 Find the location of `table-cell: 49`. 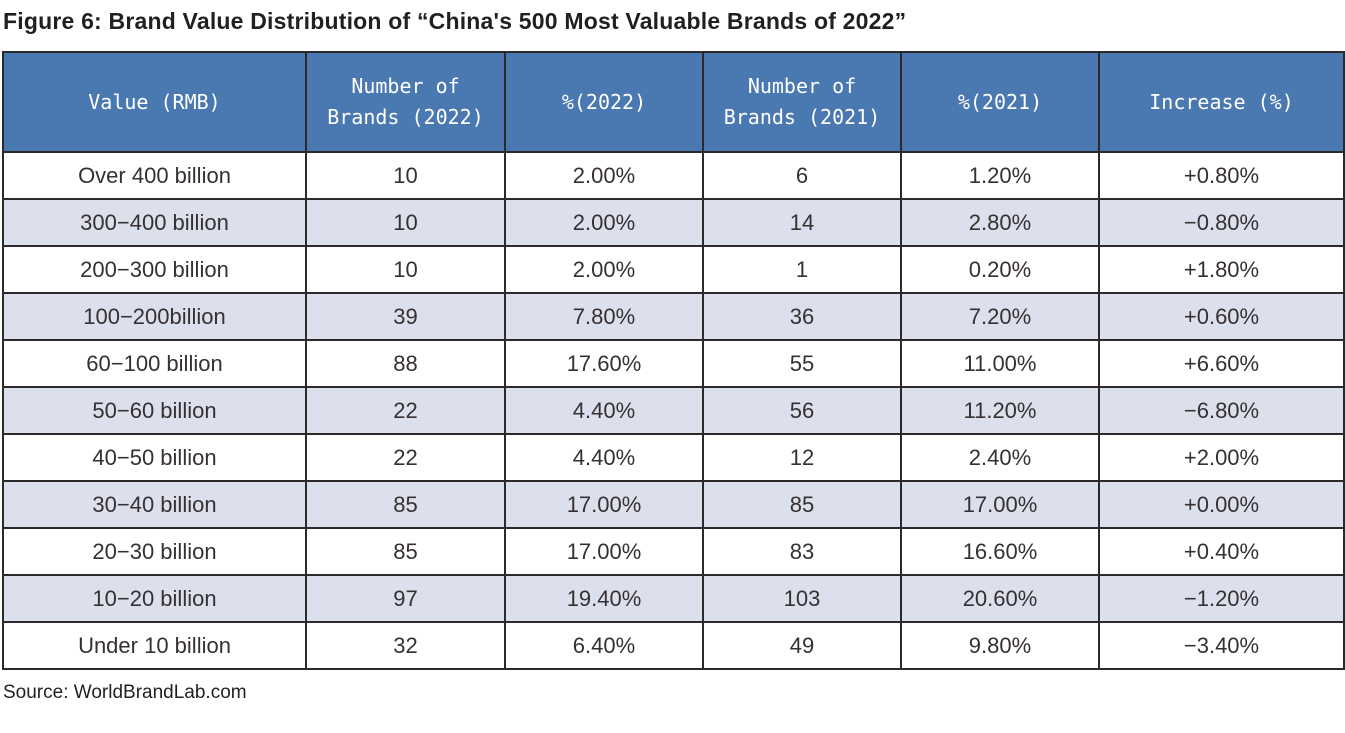

table-cell: 49 is located at coordinates (802, 645).